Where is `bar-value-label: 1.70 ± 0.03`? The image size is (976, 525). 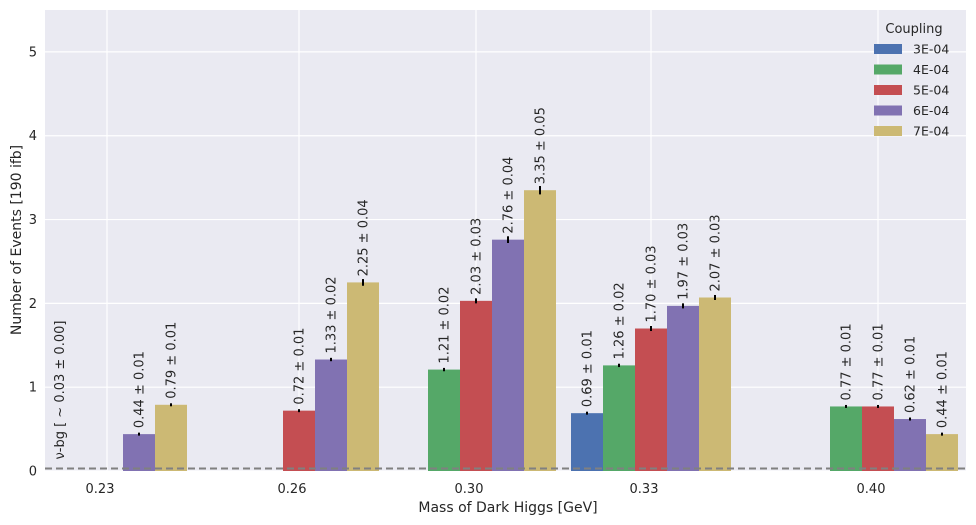 bar-value-label: 1.70 ± 0.03 is located at coordinates (652, 283).